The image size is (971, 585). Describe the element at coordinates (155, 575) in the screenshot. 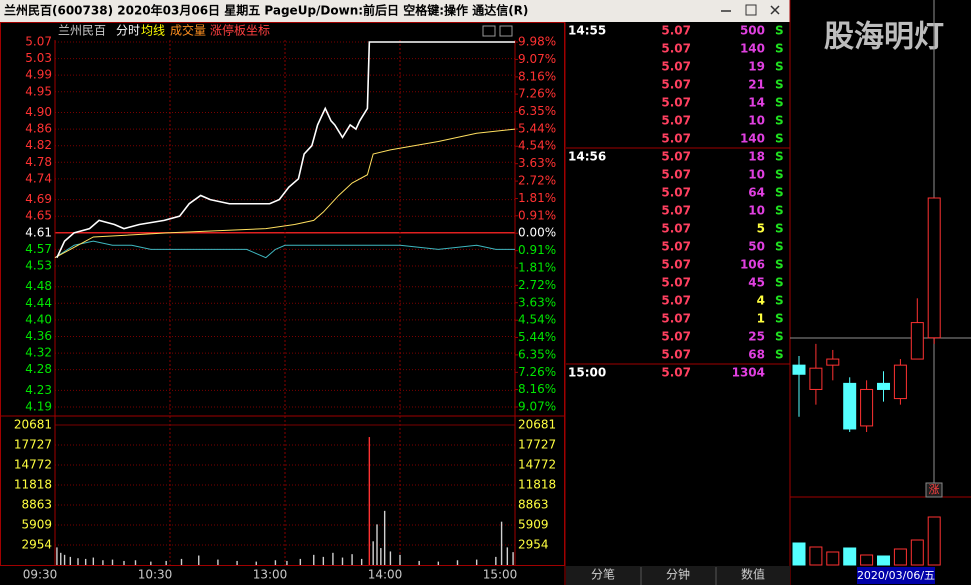

I see `x-tick-label: 10:30` at that location.